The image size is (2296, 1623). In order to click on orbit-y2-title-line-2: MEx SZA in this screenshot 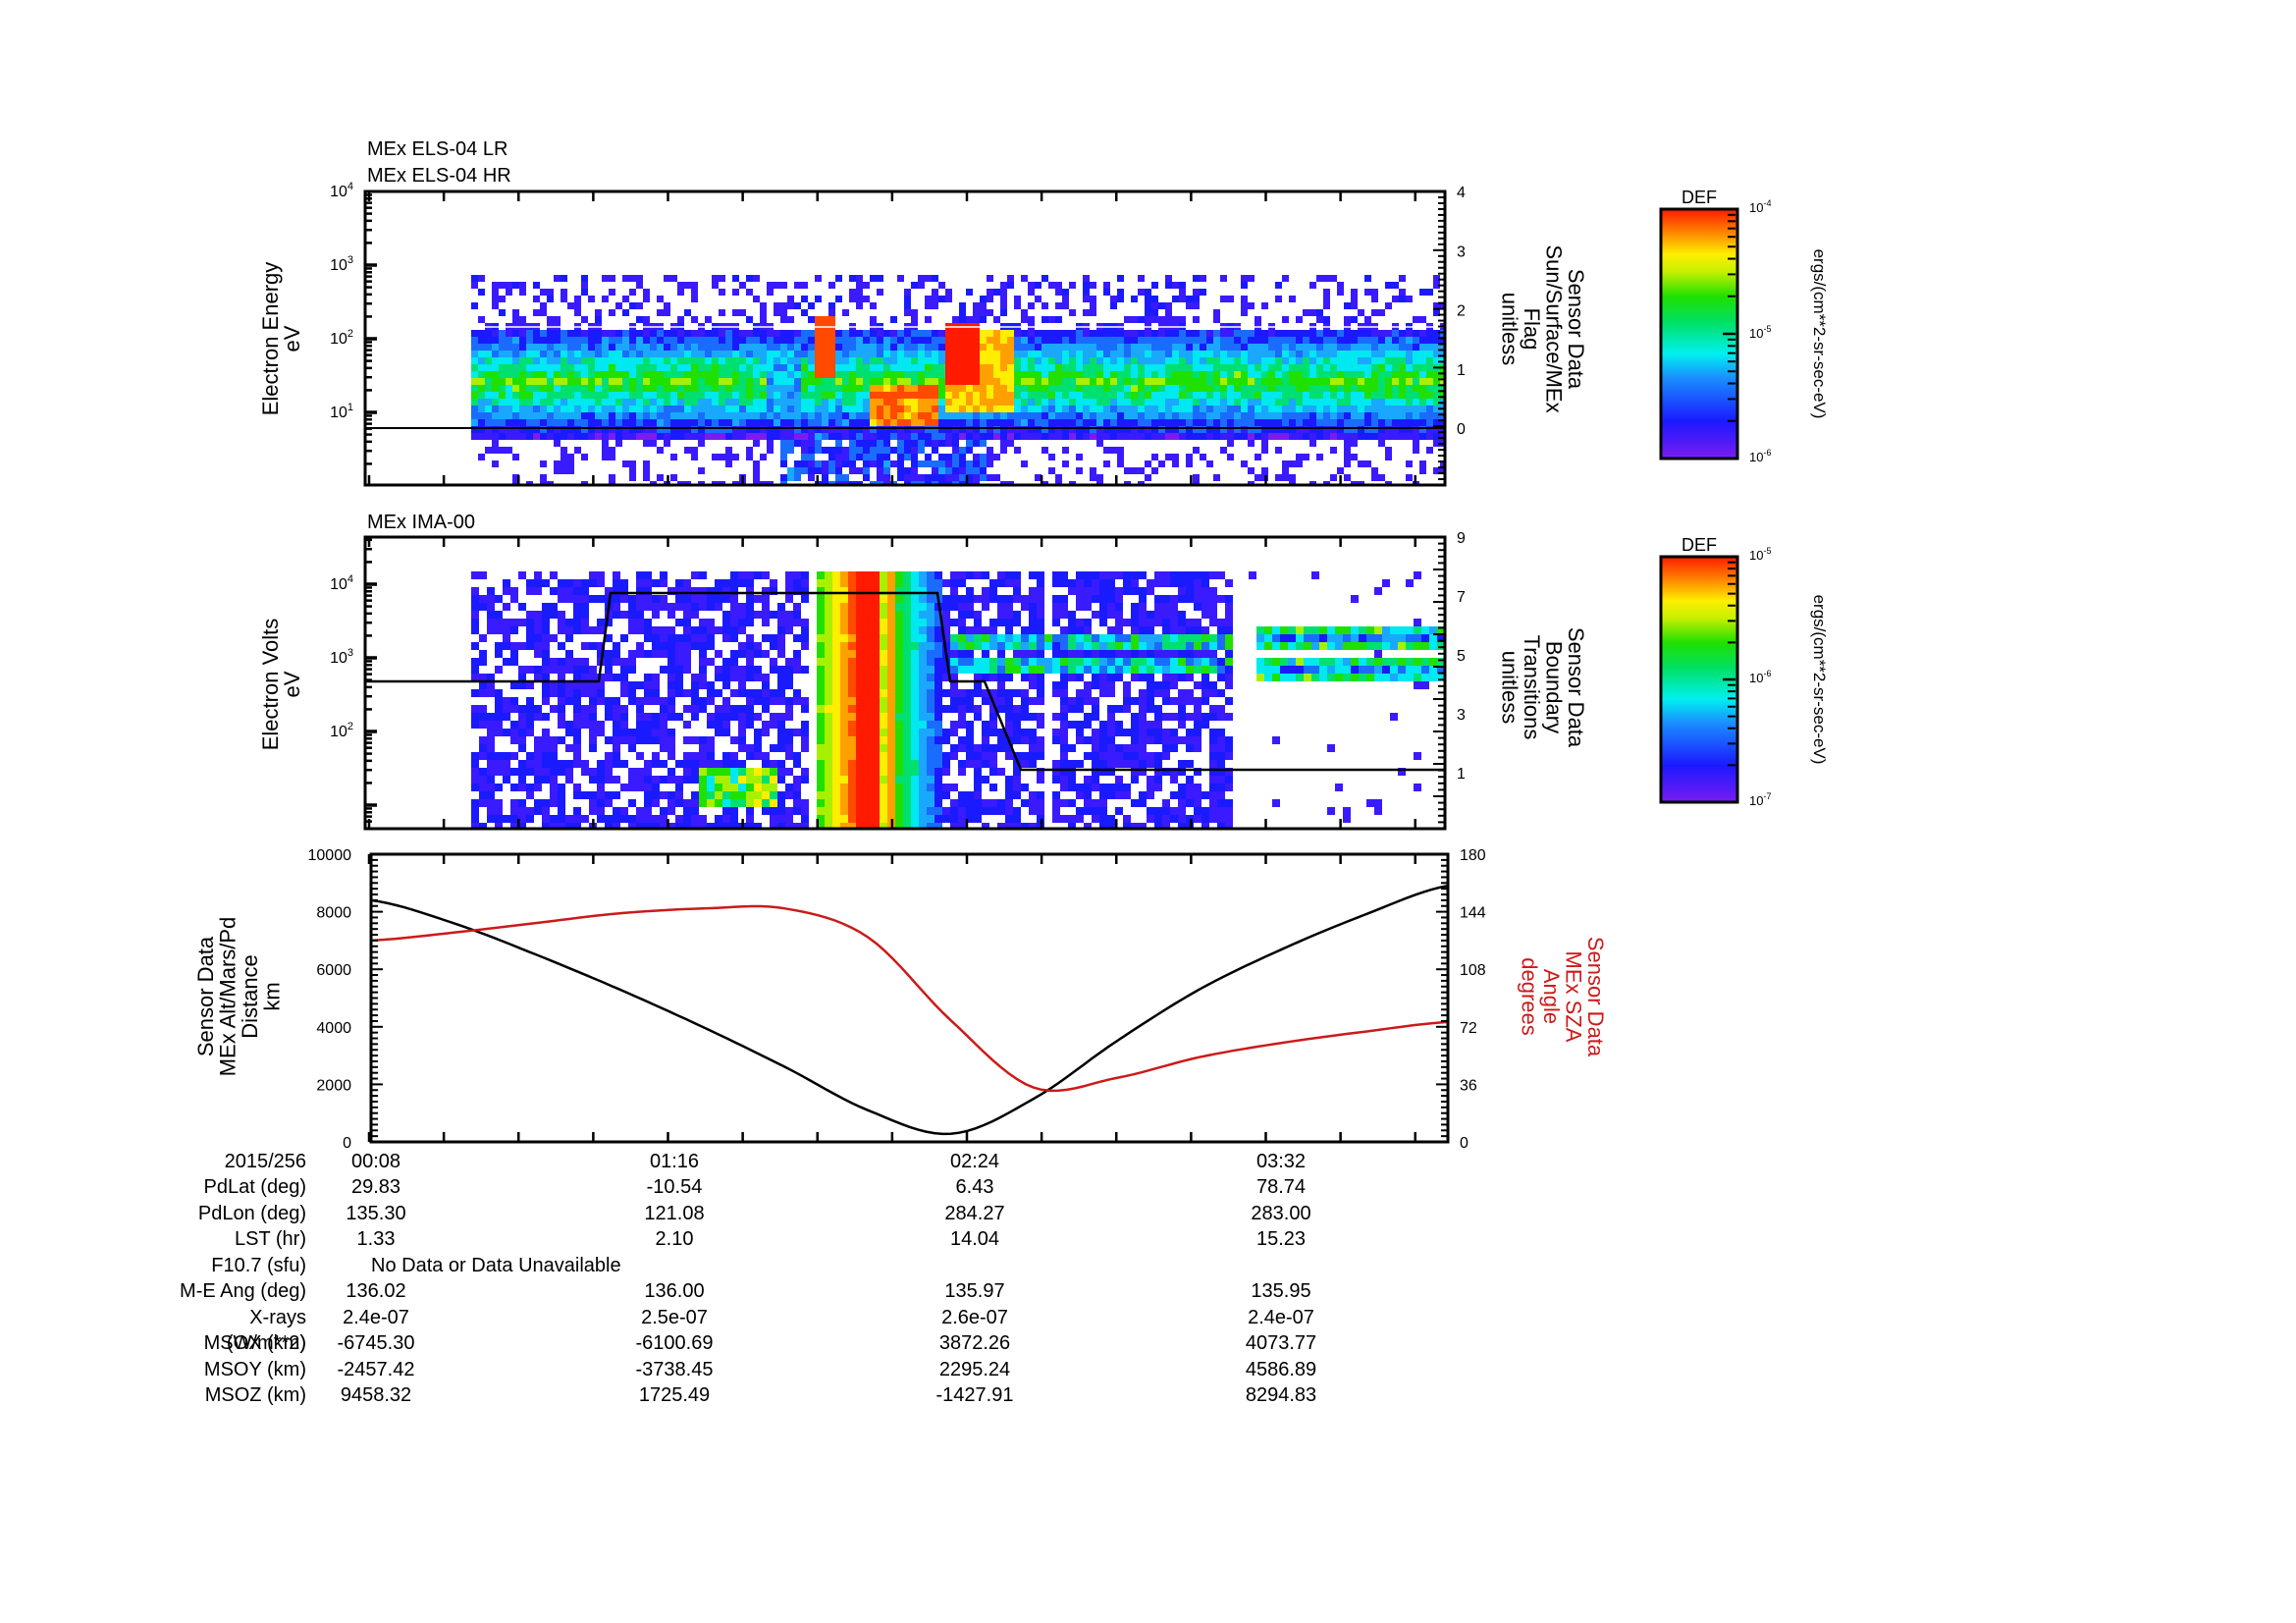, I will do `click(1573, 997)`.